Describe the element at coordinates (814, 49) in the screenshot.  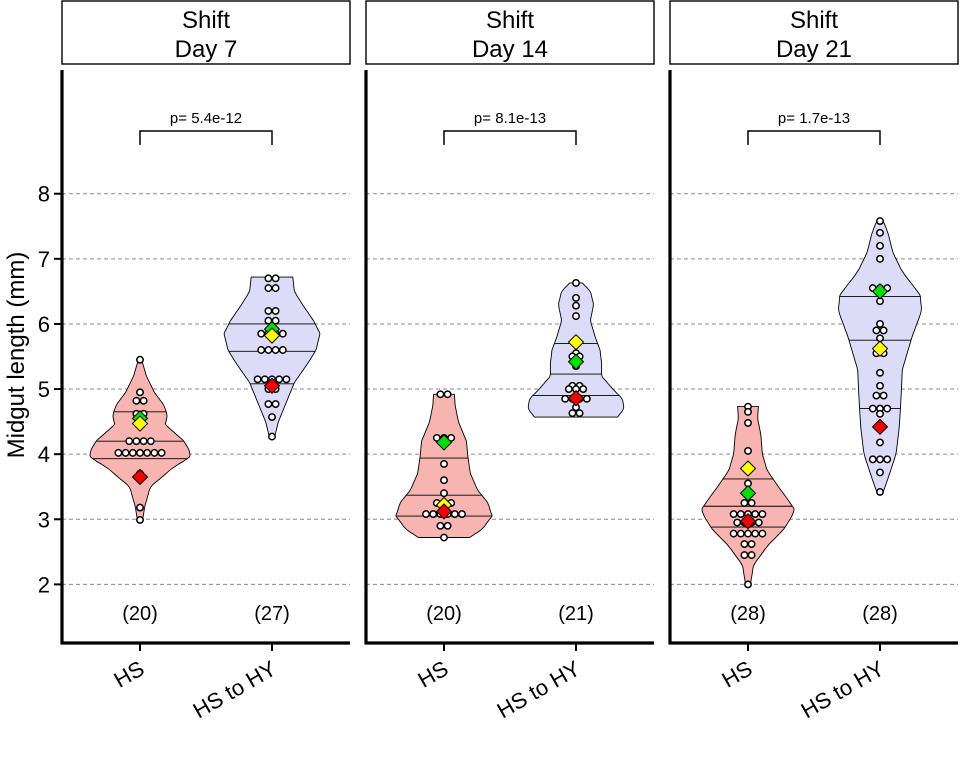
I see `strip-title-line-2: Day 21` at that location.